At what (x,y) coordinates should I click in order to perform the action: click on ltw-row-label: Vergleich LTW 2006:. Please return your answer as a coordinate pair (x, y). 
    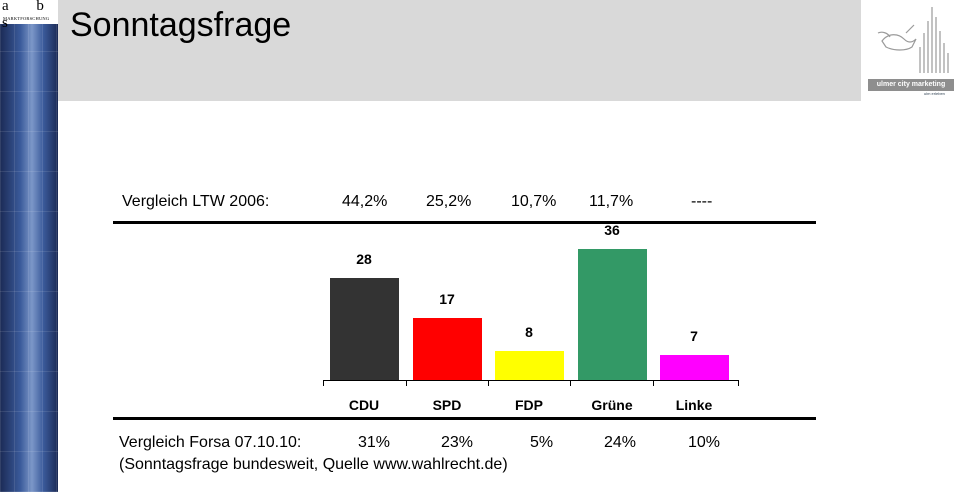
    Looking at the image, I should click on (196, 201).